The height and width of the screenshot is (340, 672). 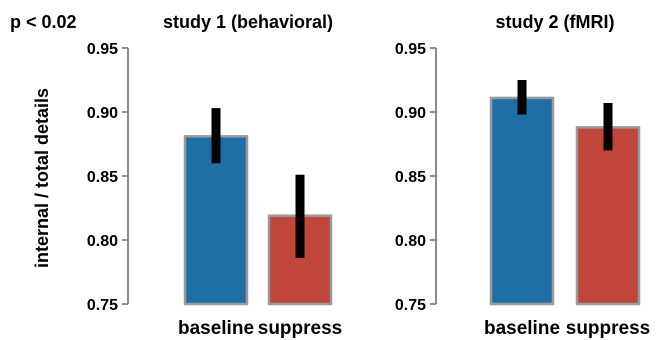 What do you see at coordinates (555, 22) in the screenshot?
I see `chart-title: study 2 (fMRI)` at bounding box center [555, 22].